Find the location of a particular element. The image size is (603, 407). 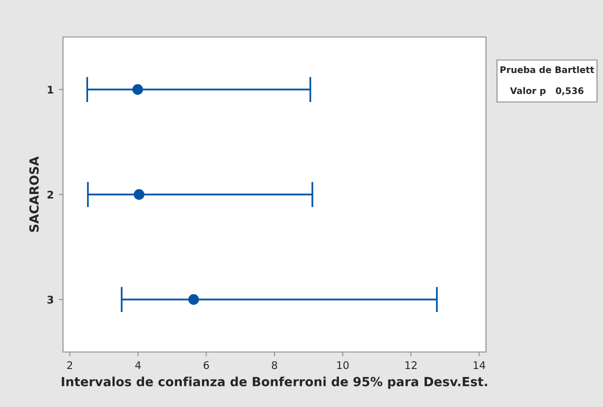

x-tick-label: 10 is located at coordinates (343, 365).